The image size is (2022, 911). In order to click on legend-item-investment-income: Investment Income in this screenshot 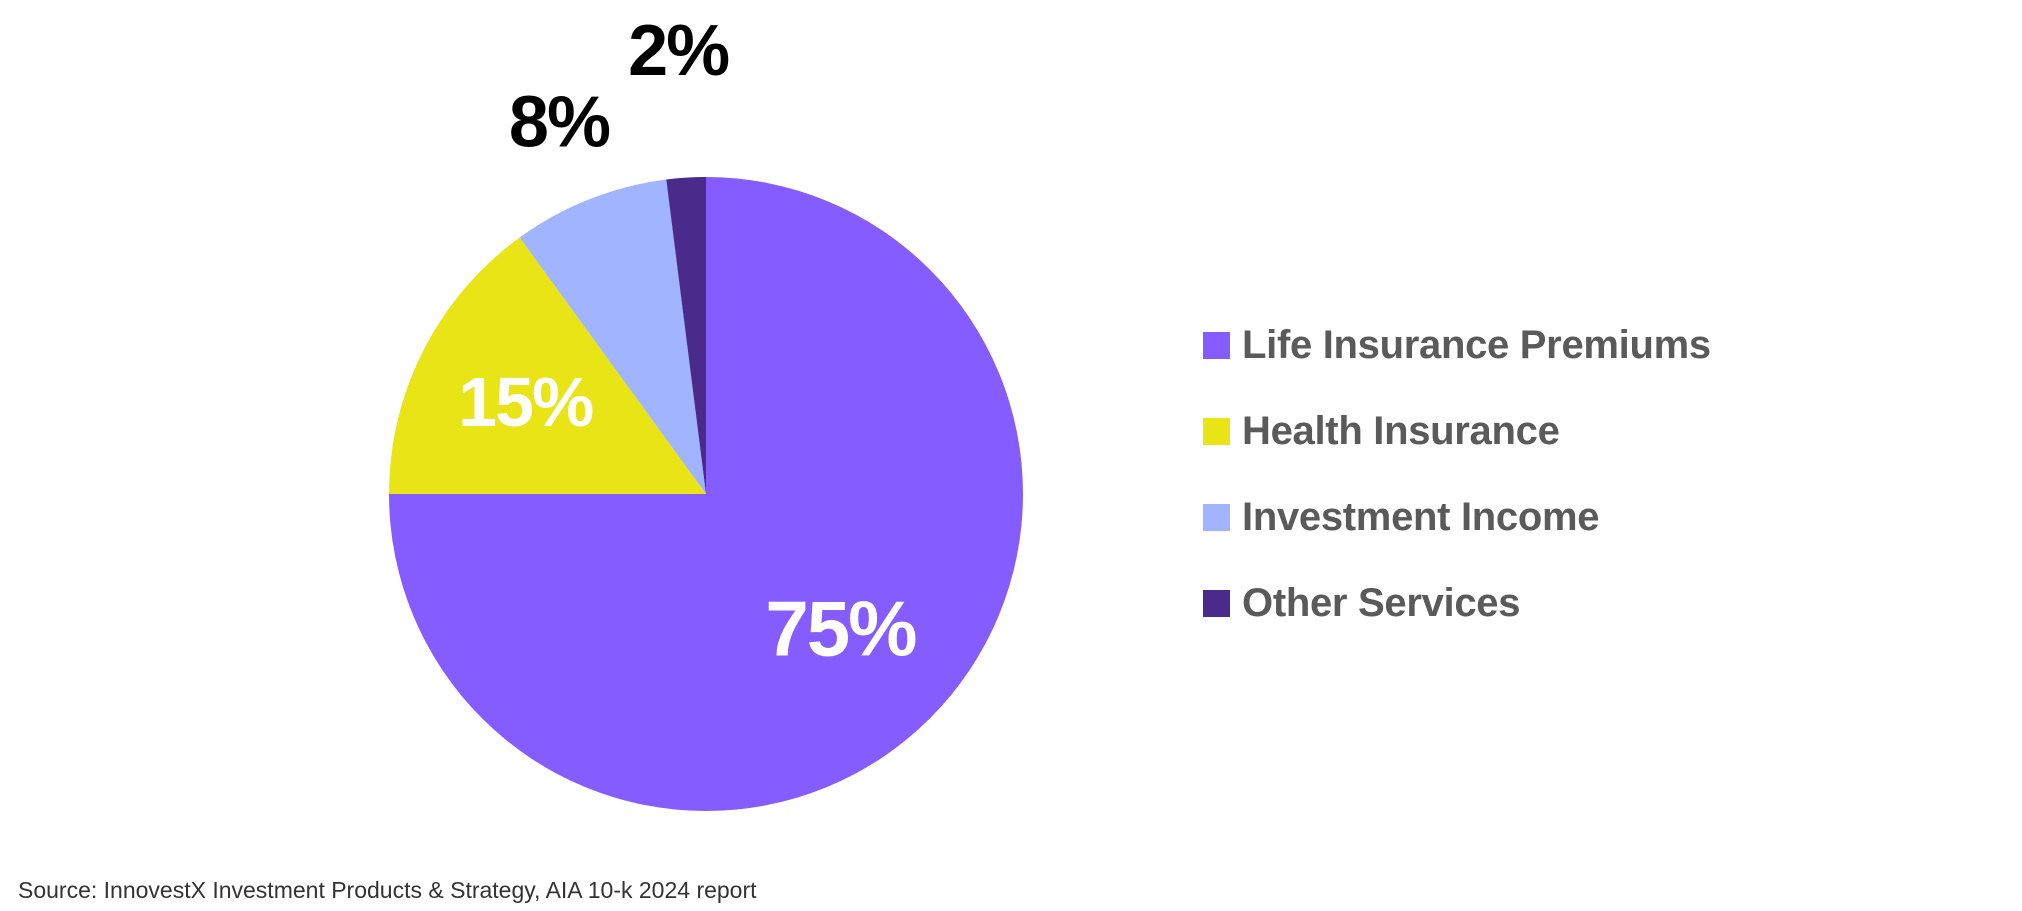, I will do `click(1457, 517)`.